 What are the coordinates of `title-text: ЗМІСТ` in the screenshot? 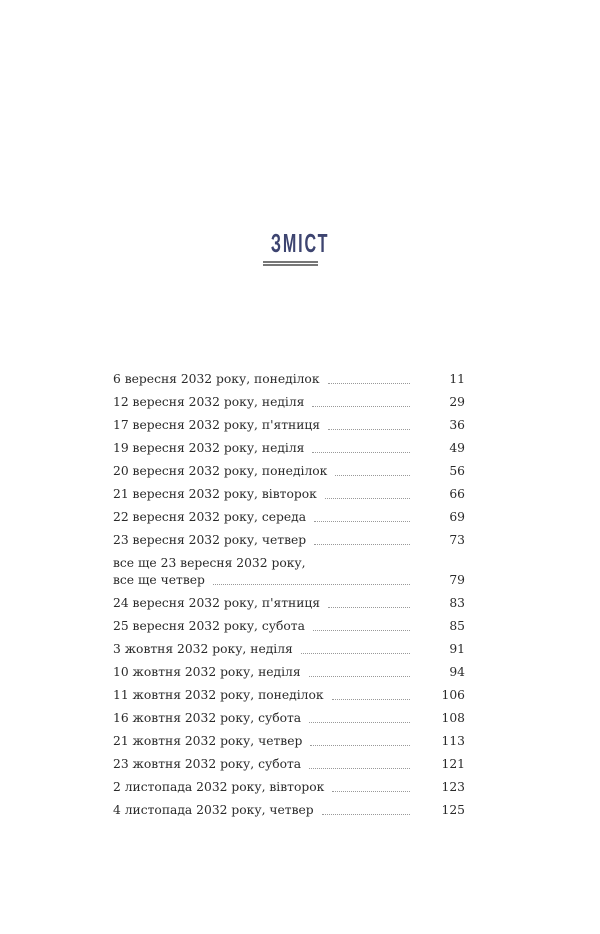 It's located at (300, 243).